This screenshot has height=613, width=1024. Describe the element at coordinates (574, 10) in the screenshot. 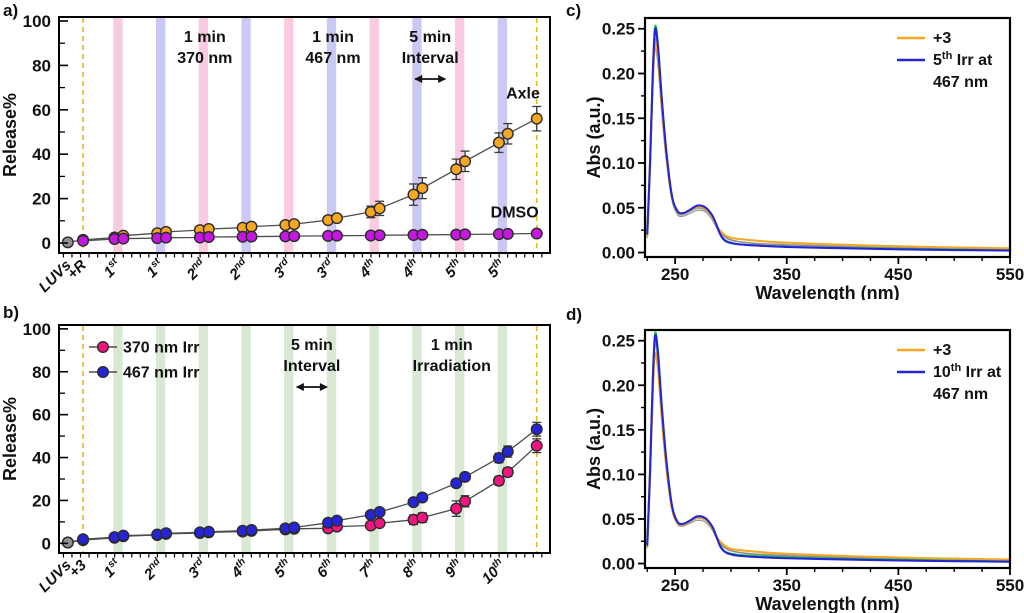

I see `panel-c-letter: c)` at that location.